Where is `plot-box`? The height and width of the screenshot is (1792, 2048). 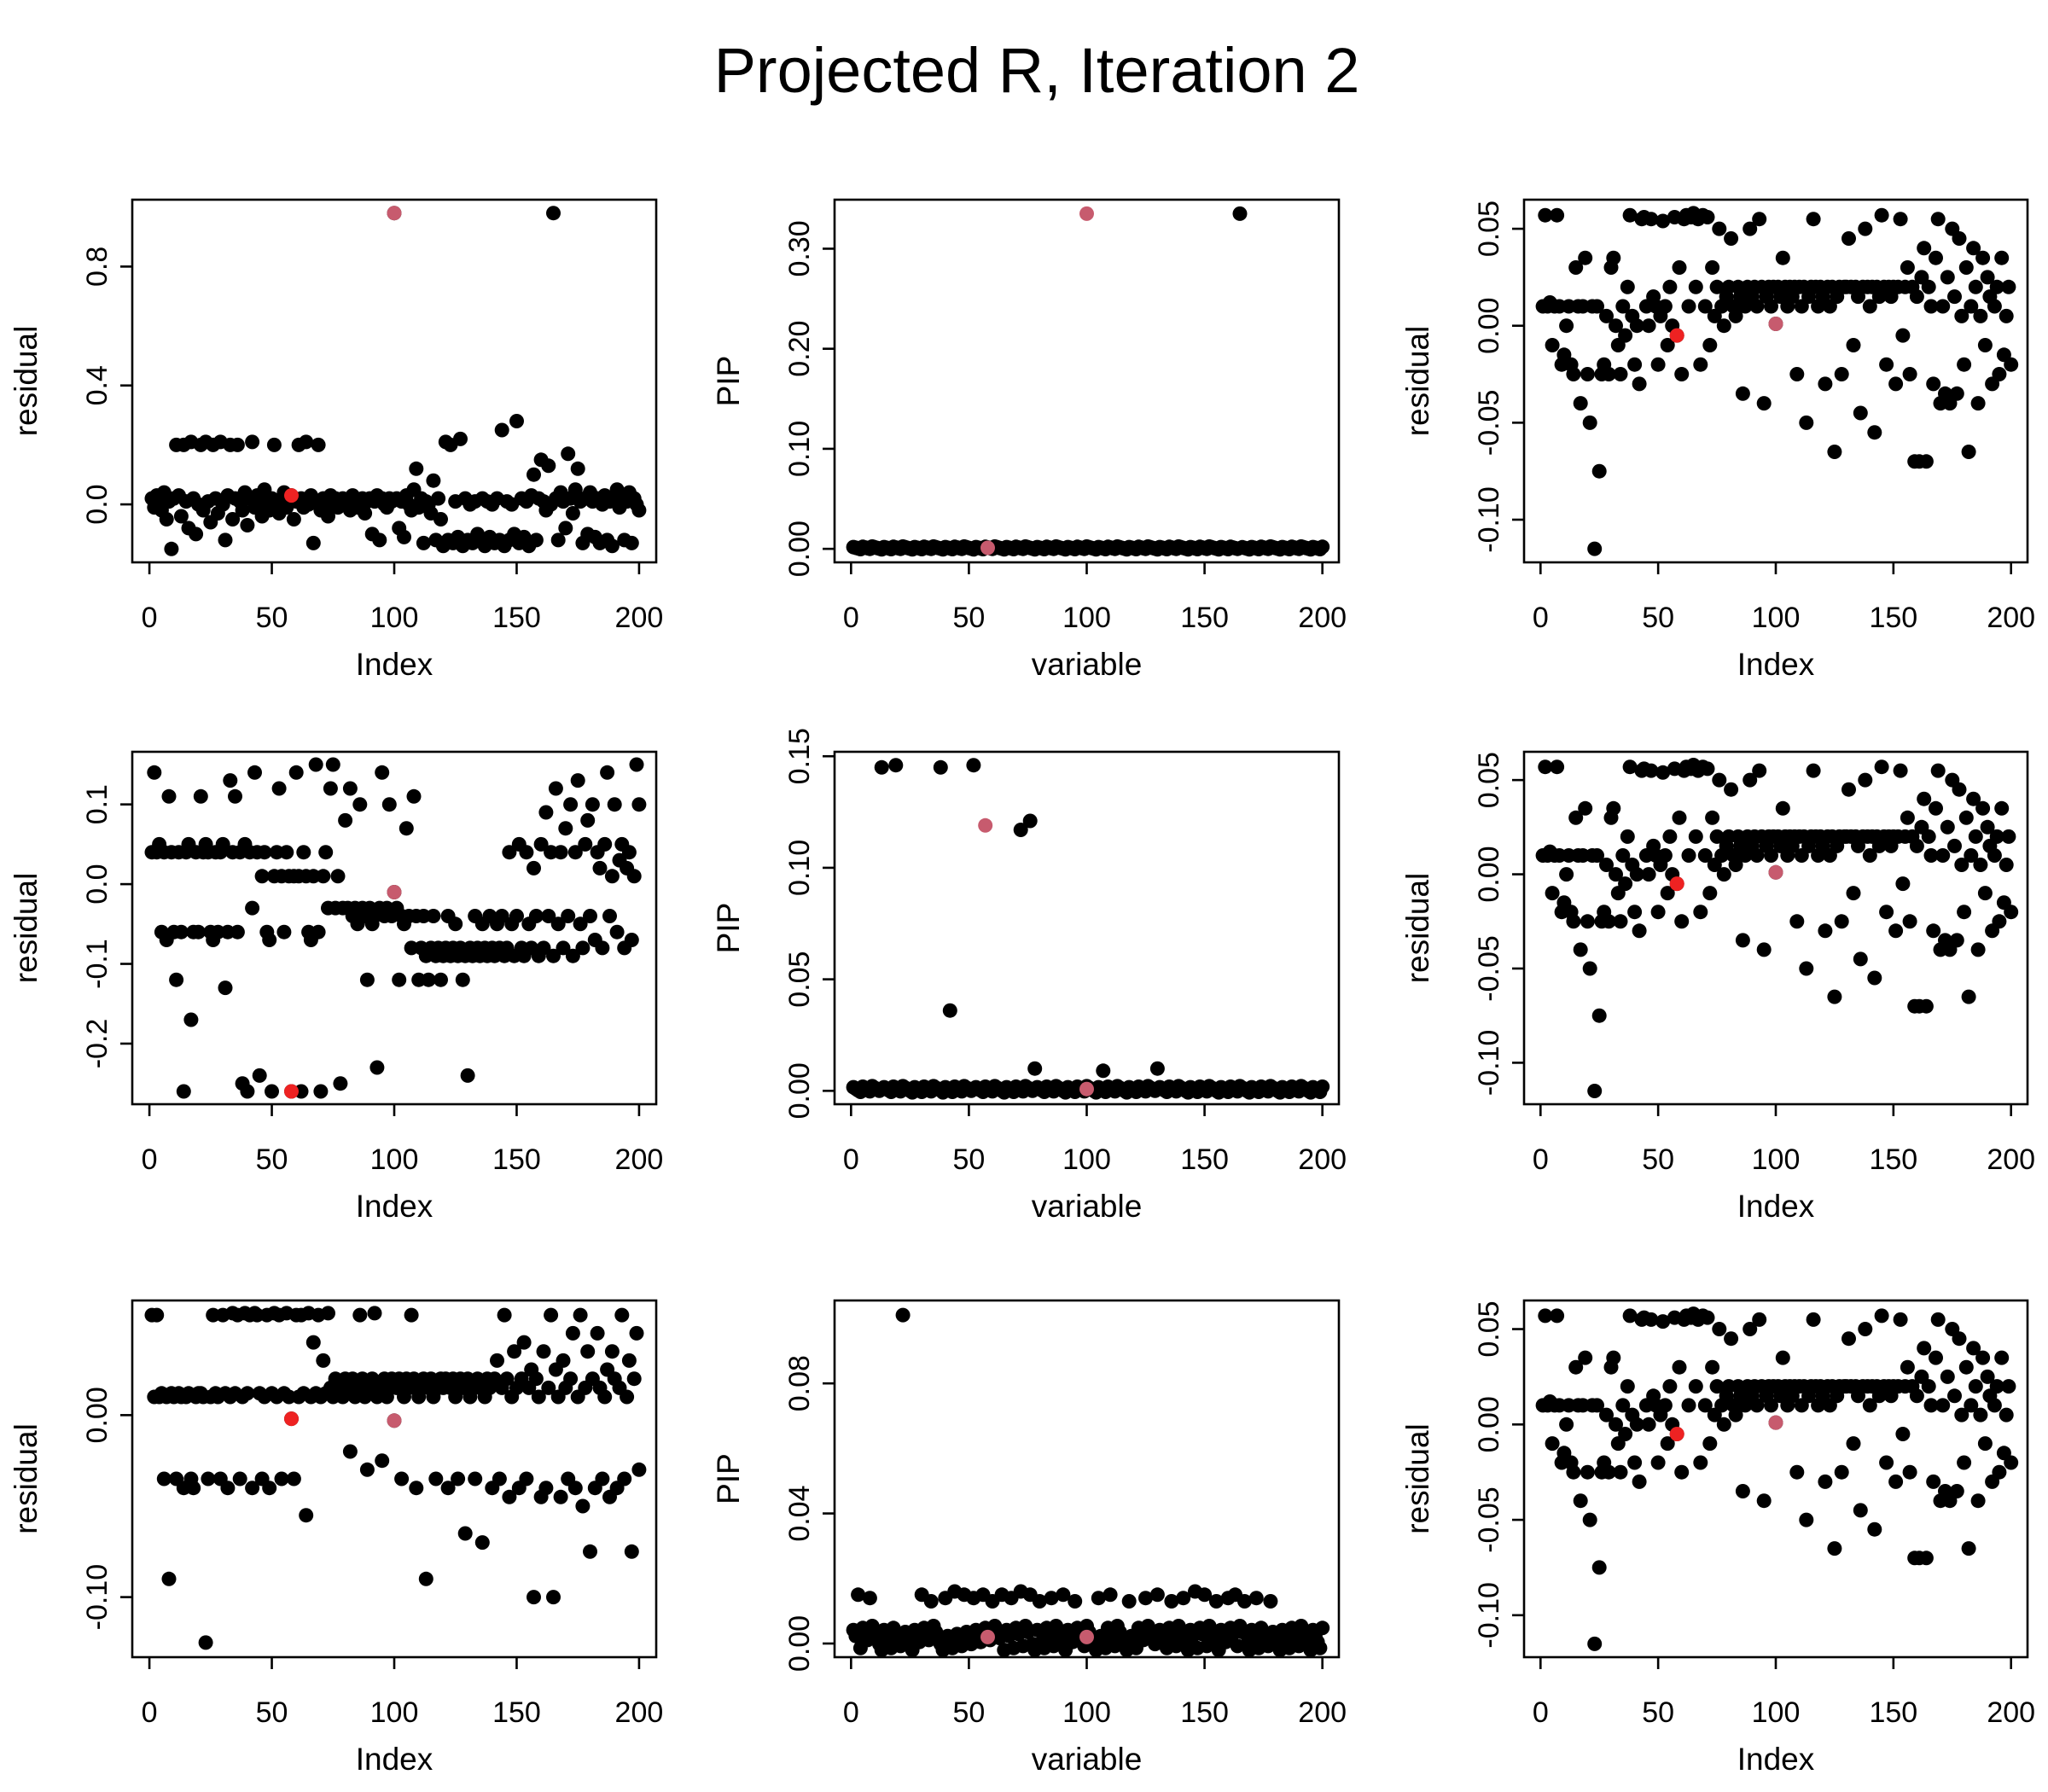 plot-box is located at coordinates (1087, 1479).